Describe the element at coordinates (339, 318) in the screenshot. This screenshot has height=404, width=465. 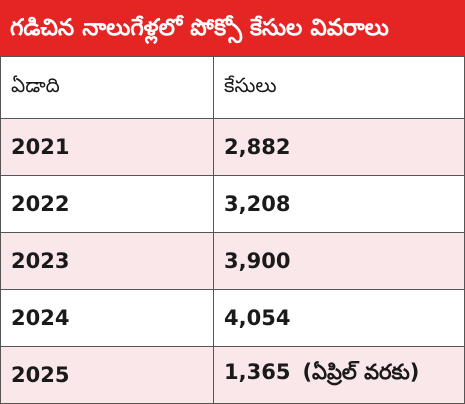
I see `cases-cell: 4,054` at that location.